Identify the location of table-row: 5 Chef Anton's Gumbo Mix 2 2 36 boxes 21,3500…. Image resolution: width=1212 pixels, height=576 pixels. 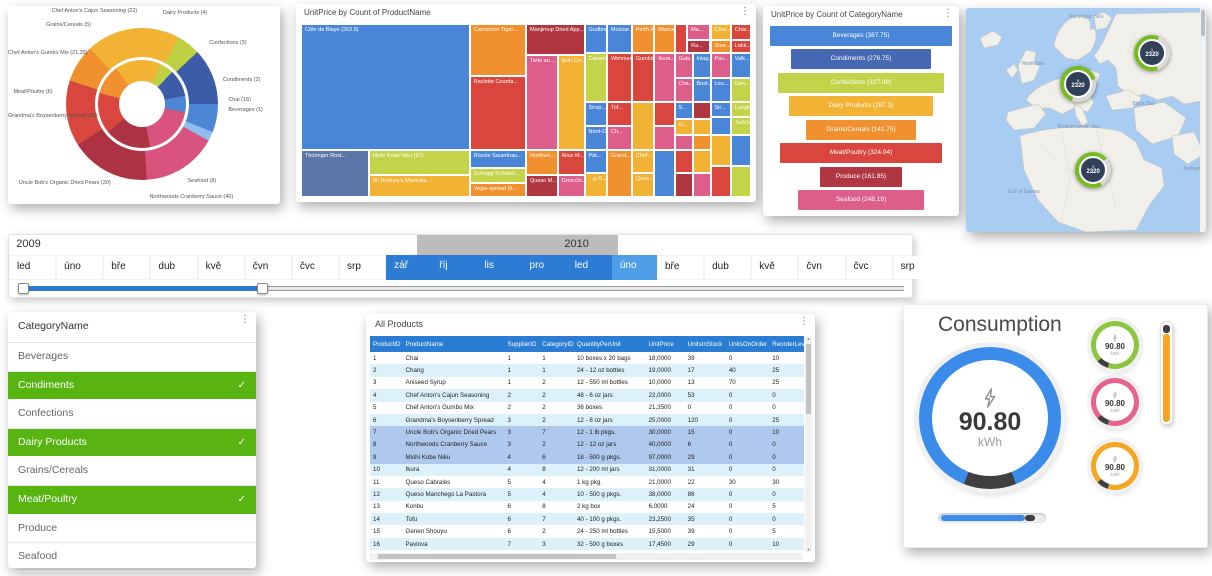
(587, 407).